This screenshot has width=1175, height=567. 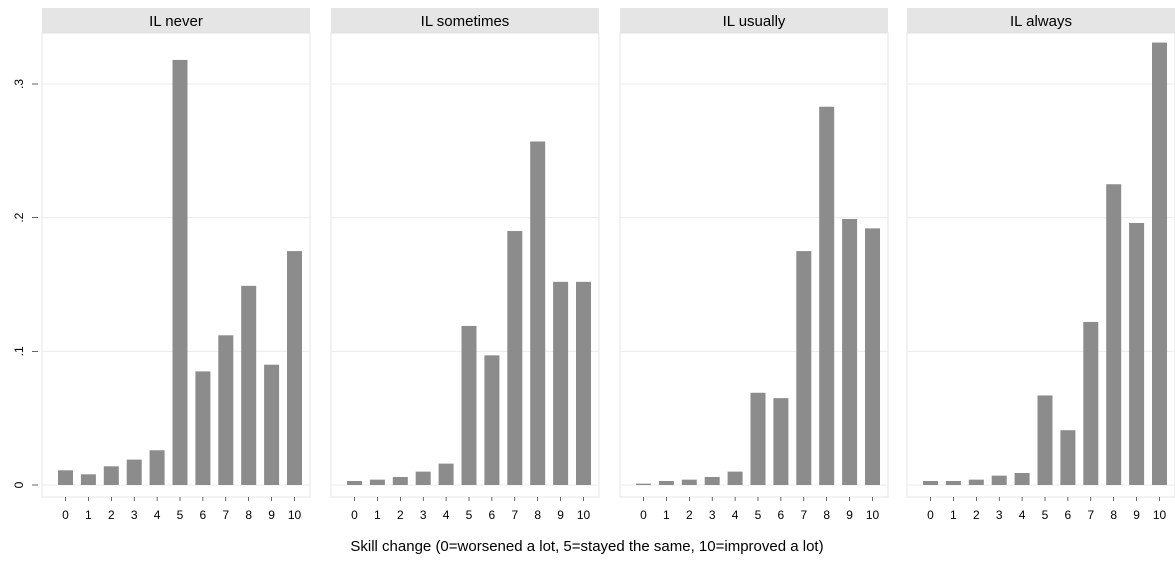 I want to click on x-tick-label-1-6: 6, so click(x=492, y=515).